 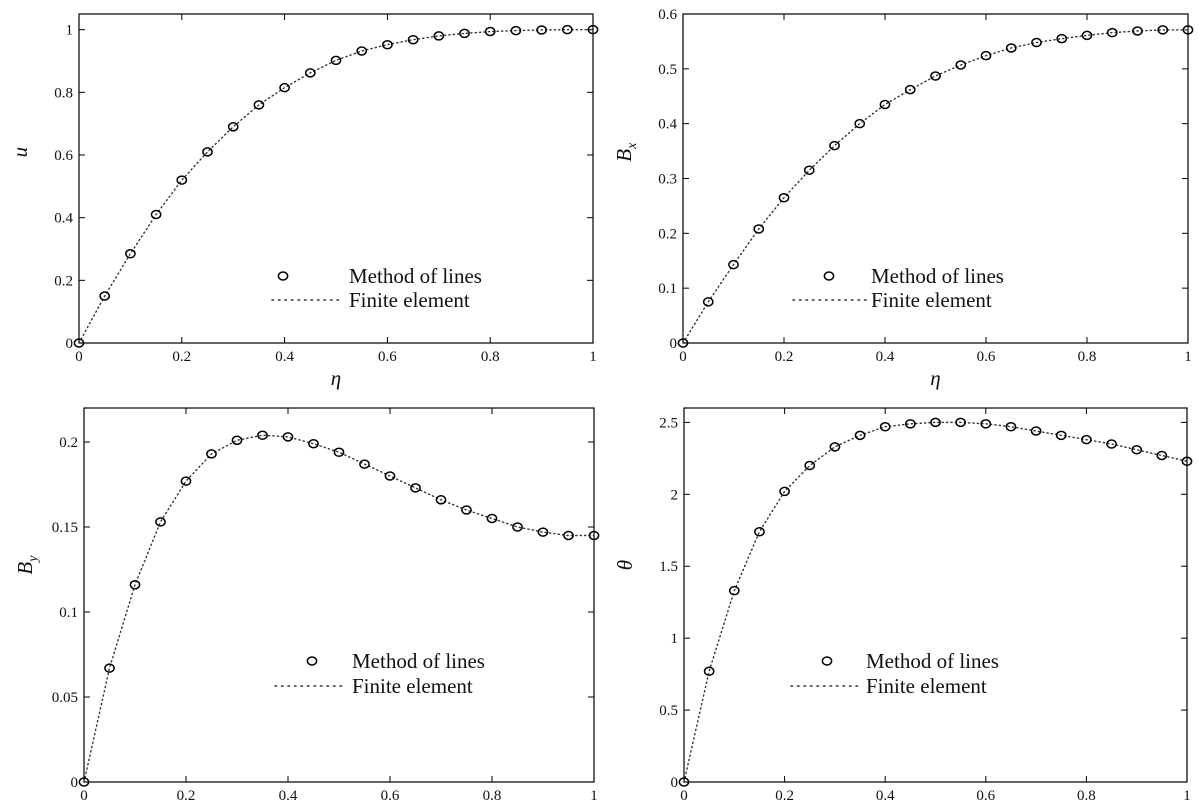 What do you see at coordinates (27, 565) in the screenshot?
I see `y-axis-label: By` at bounding box center [27, 565].